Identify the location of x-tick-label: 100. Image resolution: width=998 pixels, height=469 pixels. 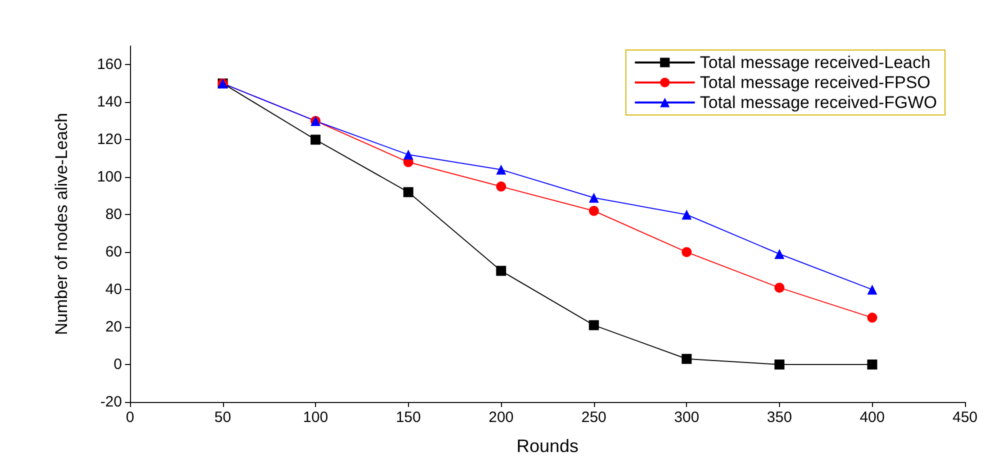
(315, 417).